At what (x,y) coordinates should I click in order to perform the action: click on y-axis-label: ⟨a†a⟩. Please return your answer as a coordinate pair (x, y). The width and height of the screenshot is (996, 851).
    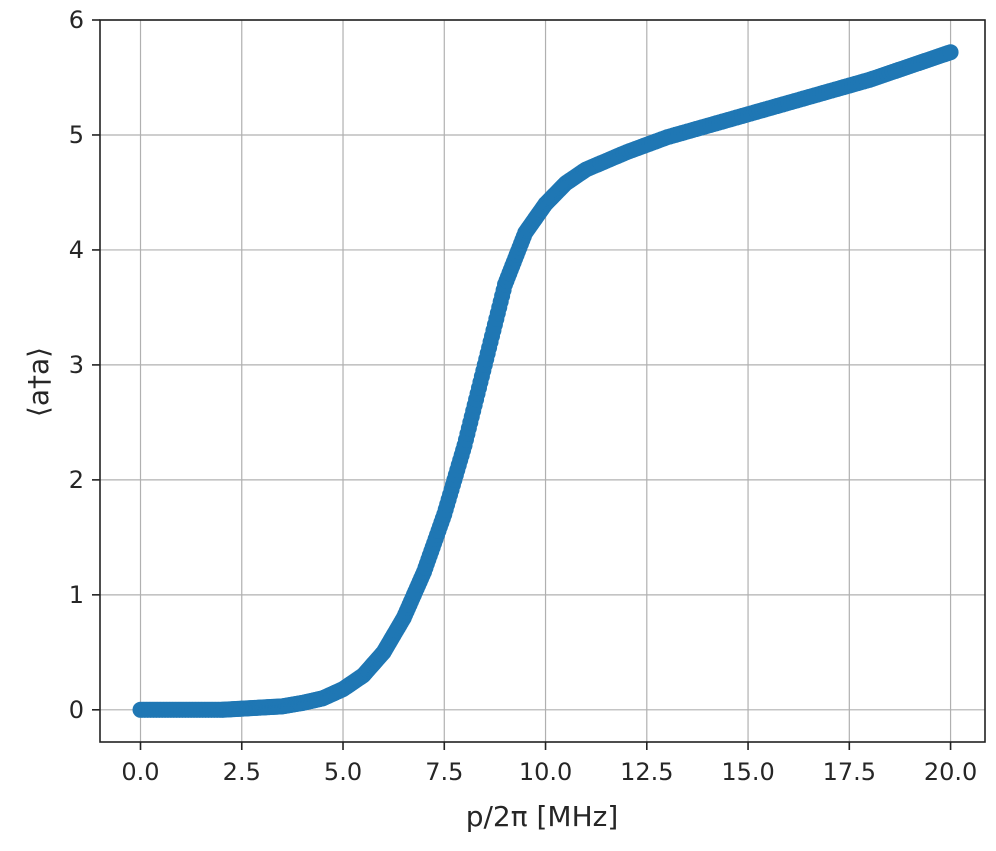
    Looking at the image, I should click on (38, 382).